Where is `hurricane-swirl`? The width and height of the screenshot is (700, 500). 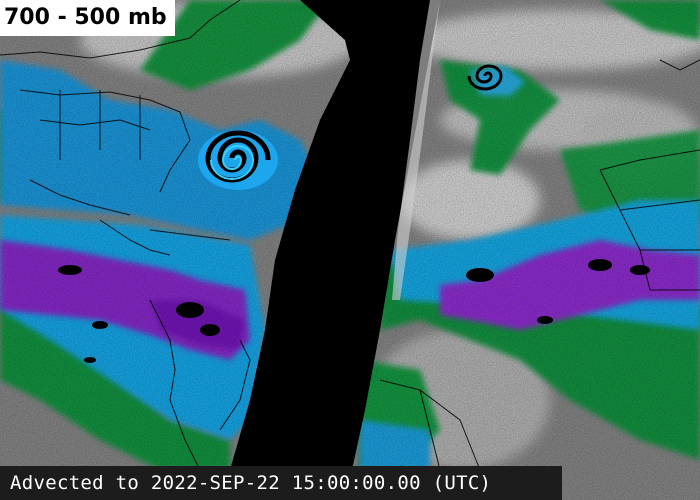
hurricane-swirl is located at coordinates (238, 160).